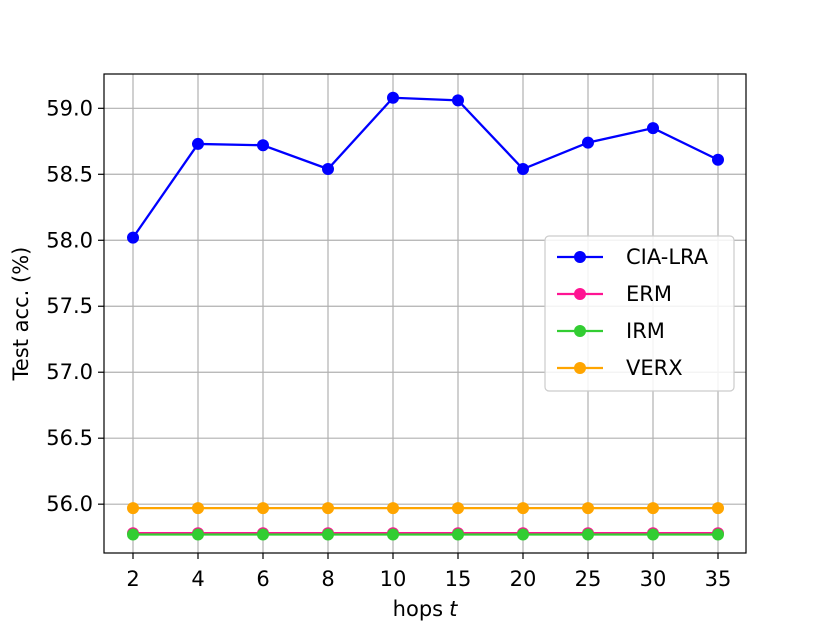 The width and height of the screenshot is (830, 623). I want to click on x-axis-ticks: 2 4 6 8 10 15 20 25 30 35, so click(428, 572).